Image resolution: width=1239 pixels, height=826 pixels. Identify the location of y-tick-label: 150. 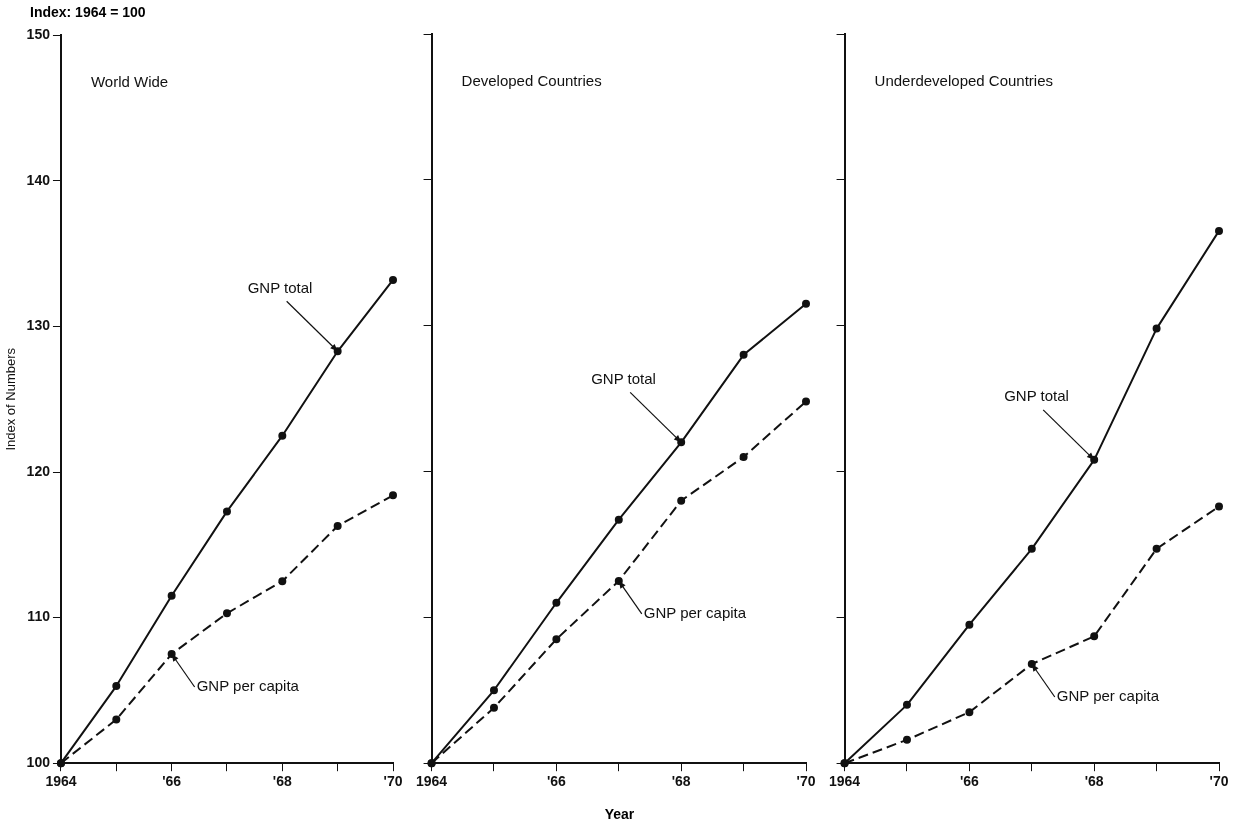
(38, 34).